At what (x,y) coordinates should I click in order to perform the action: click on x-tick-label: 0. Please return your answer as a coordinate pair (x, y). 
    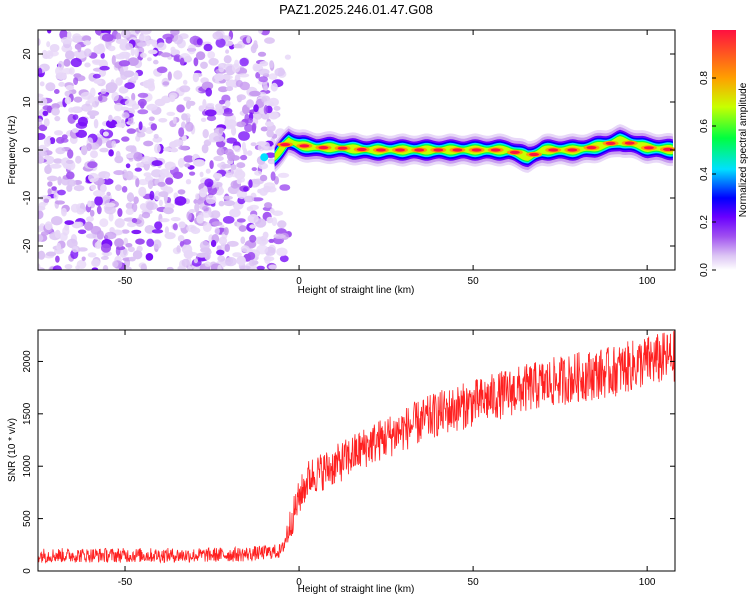
    Looking at the image, I should click on (299, 281).